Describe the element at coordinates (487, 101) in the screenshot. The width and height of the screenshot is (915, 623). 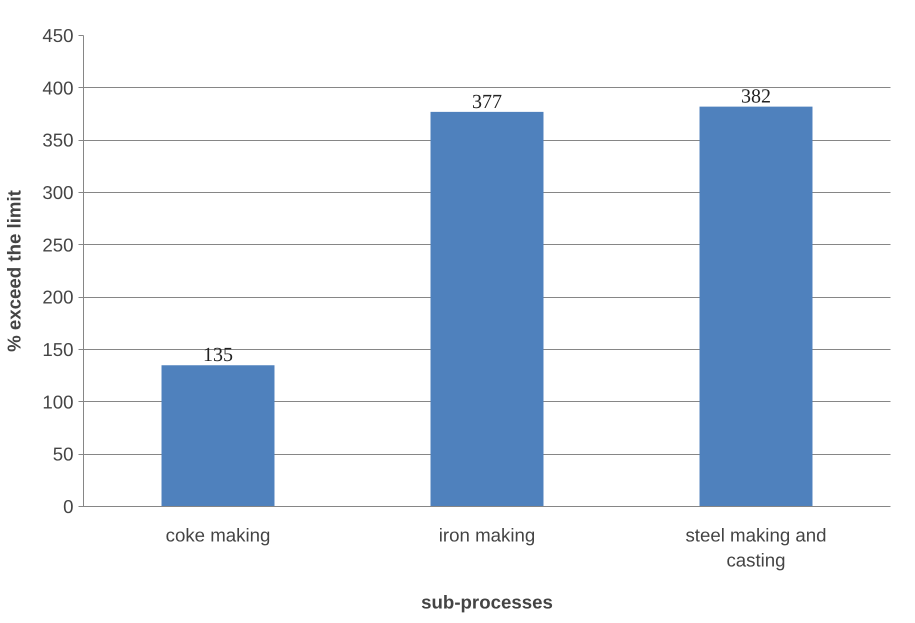
I see `data-label: 377` at that location.